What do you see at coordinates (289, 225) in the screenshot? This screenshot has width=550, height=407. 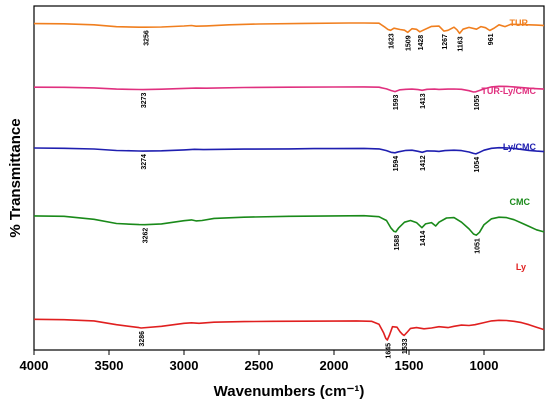 I see `series-line-cmc` at bounding box center [289, 225].